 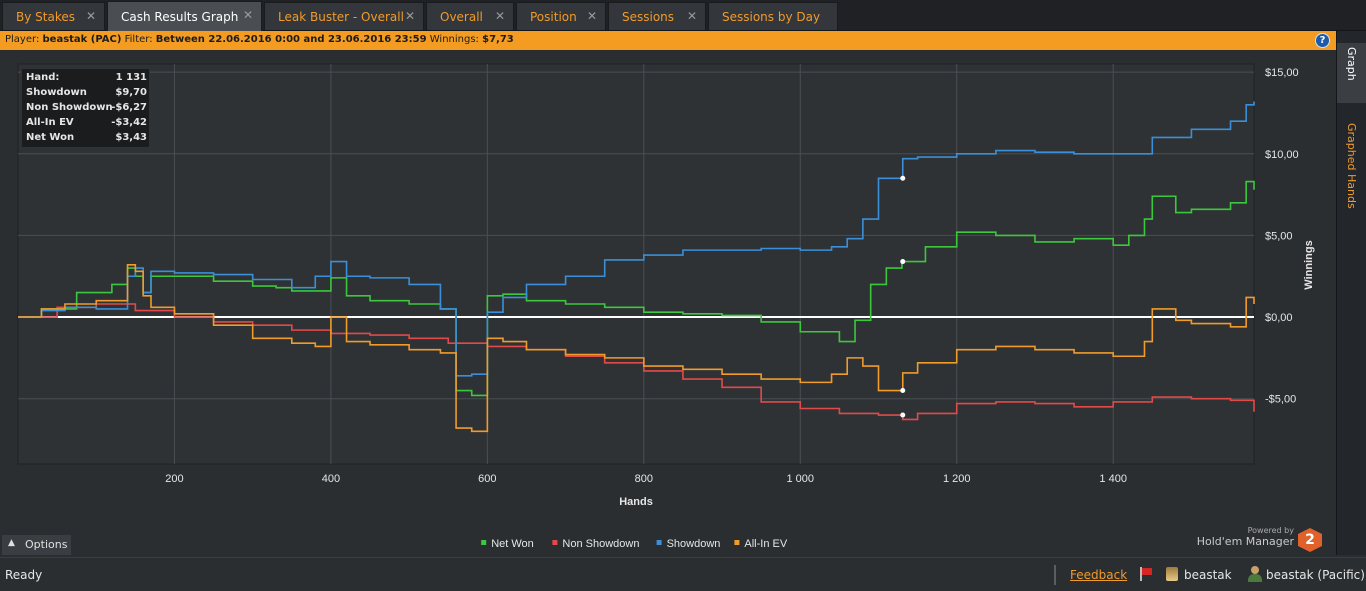 What do you see at coordinates (1055, 575) in the screenshot?
I see `status-separator` at bounding box center [1055, 575].